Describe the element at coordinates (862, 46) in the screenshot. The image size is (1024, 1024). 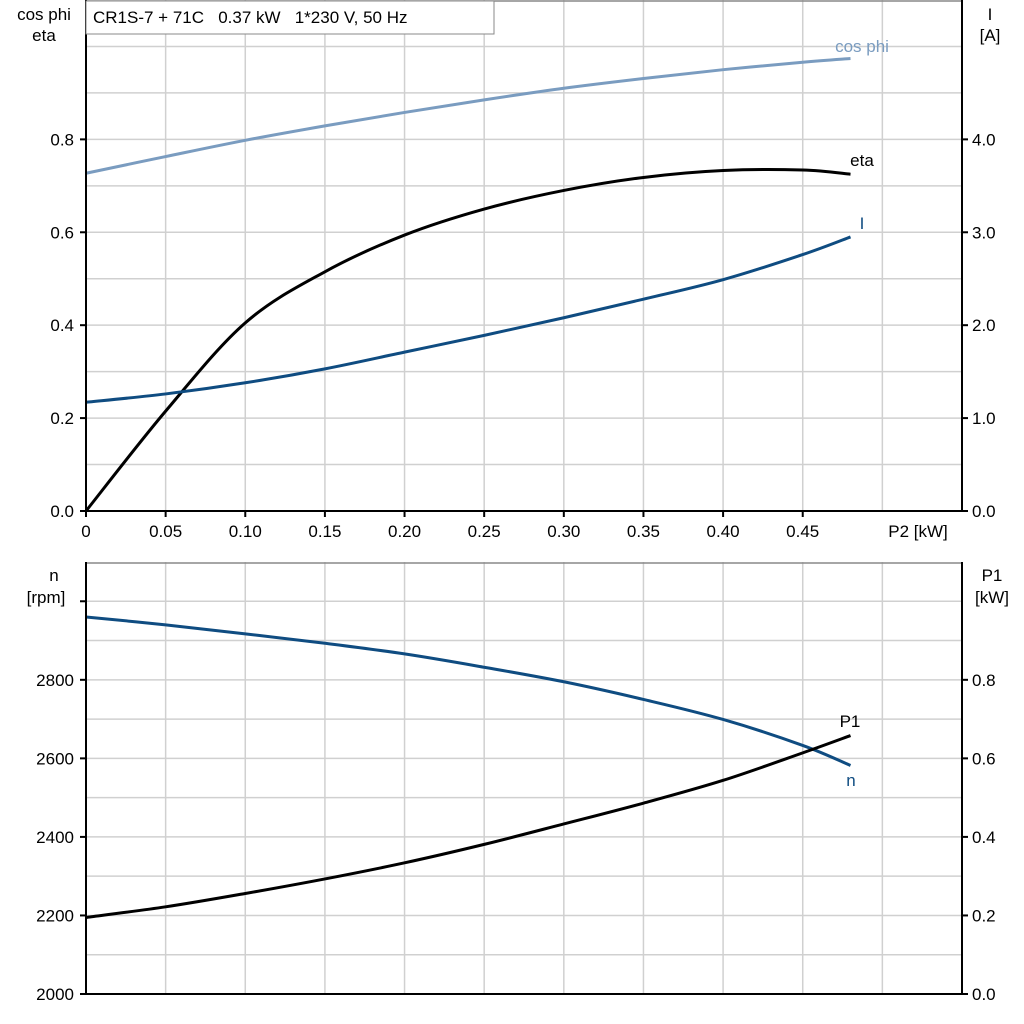
I see `series-label-cos-phi: cos phi` at that location.